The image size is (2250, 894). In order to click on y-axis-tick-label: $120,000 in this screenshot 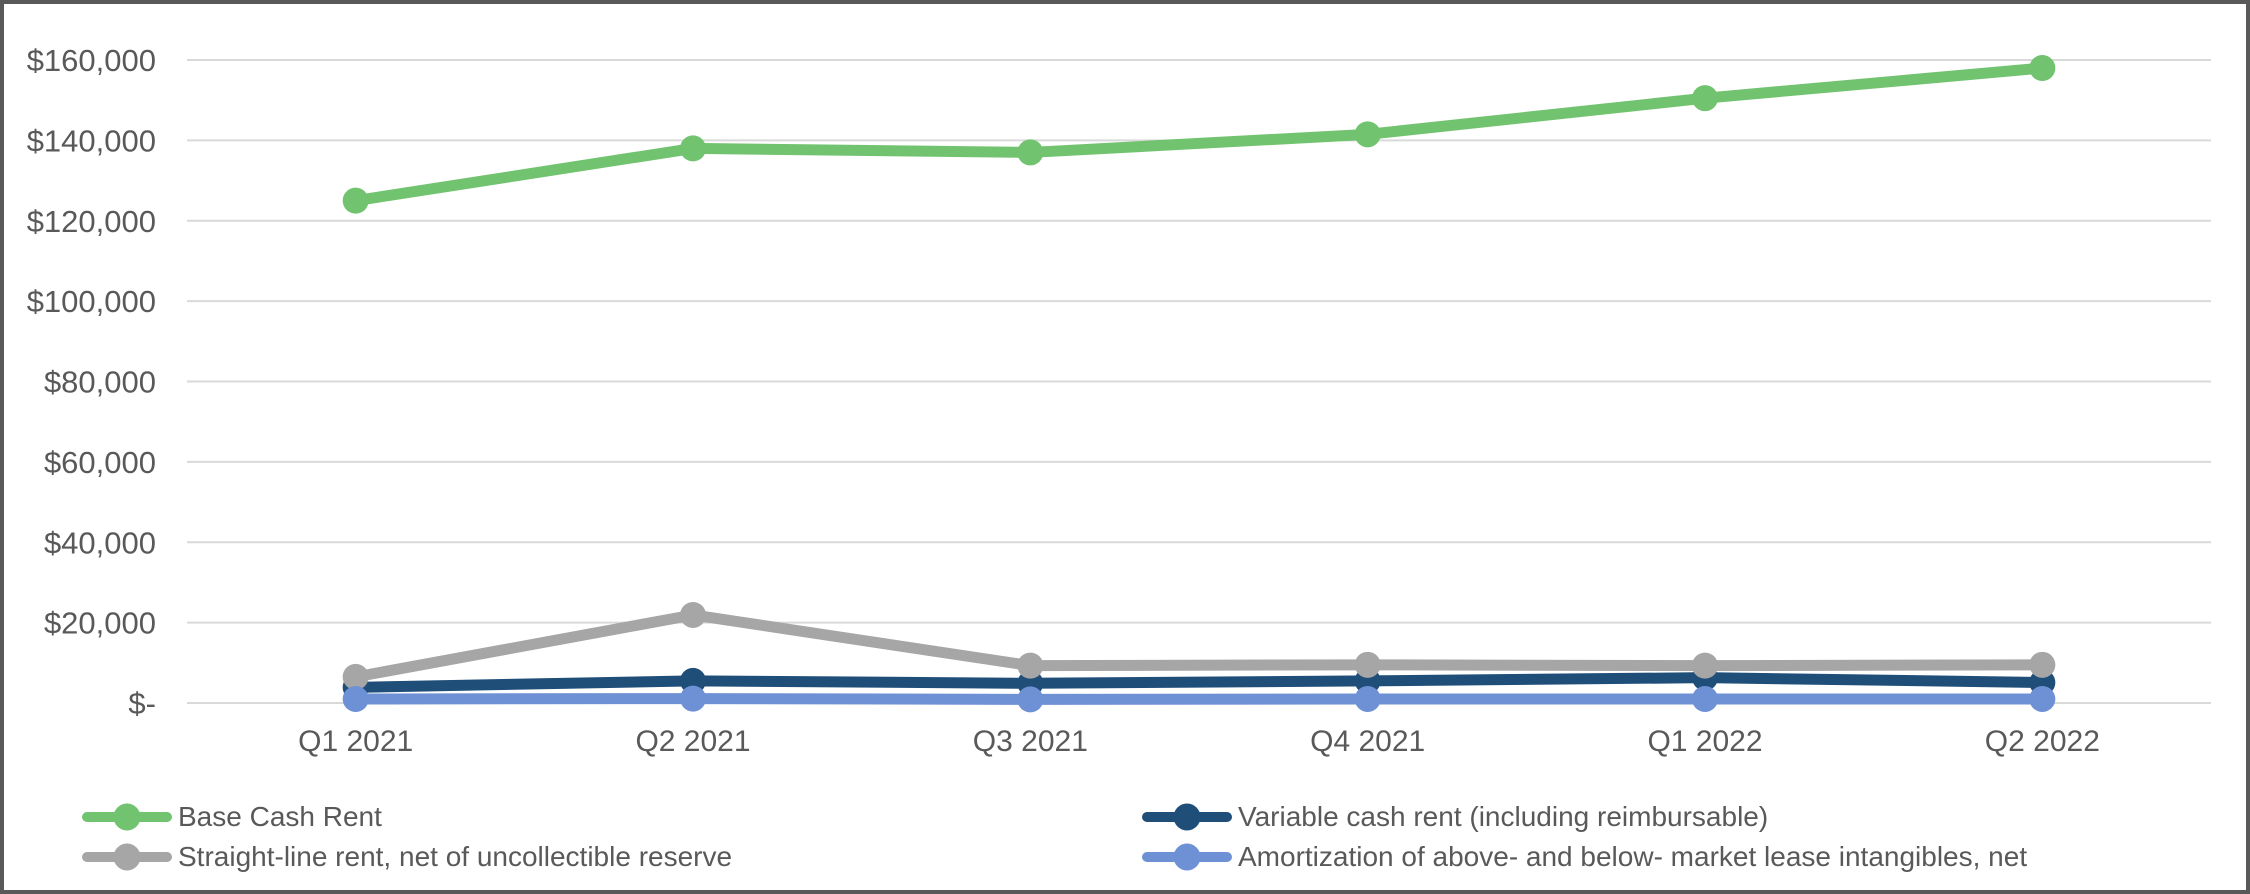, I will do `click(91, 221)`.